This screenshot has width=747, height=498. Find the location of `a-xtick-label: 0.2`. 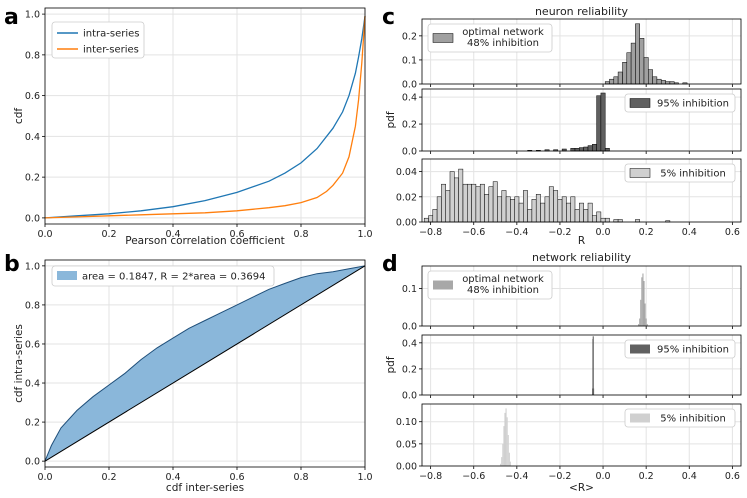

a-xtick-label: 0.2 is located at coordinates (108, 234).